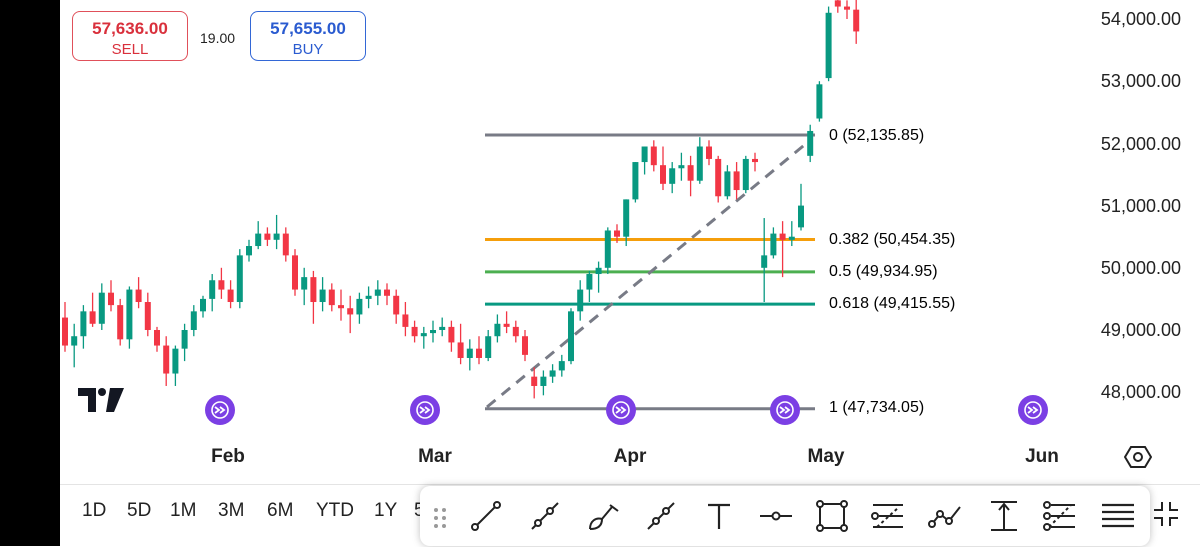 This screenshot has width=1200, height=547. I want to click on settings-icon, so click(1138, 457).